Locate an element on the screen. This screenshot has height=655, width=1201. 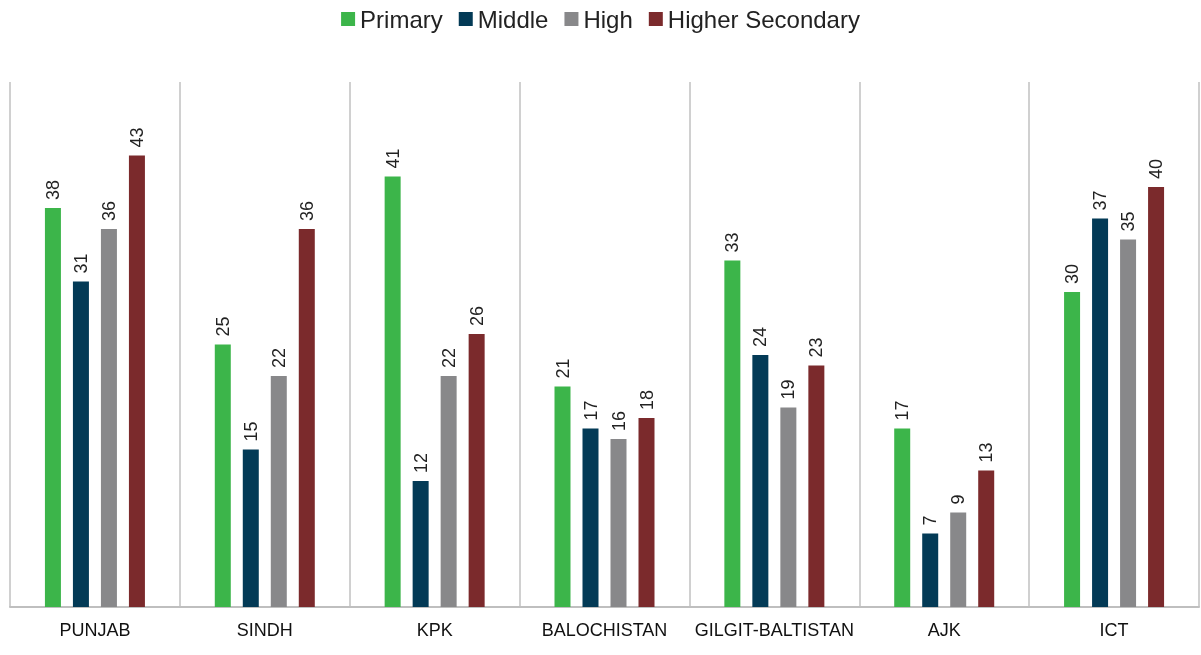
data-label: 16 is located at coordinates (618, 420).